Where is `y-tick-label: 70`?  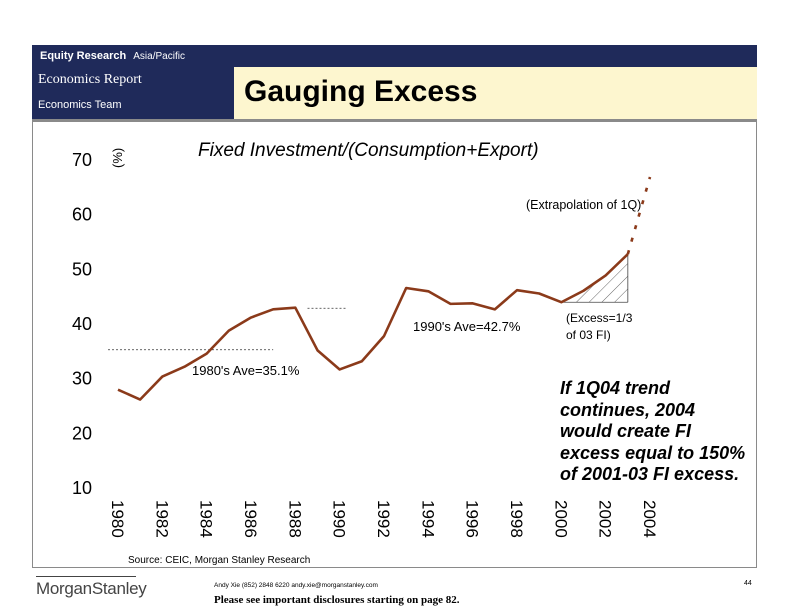
y-tick-label: 70 is located at coordinates (82, 160).